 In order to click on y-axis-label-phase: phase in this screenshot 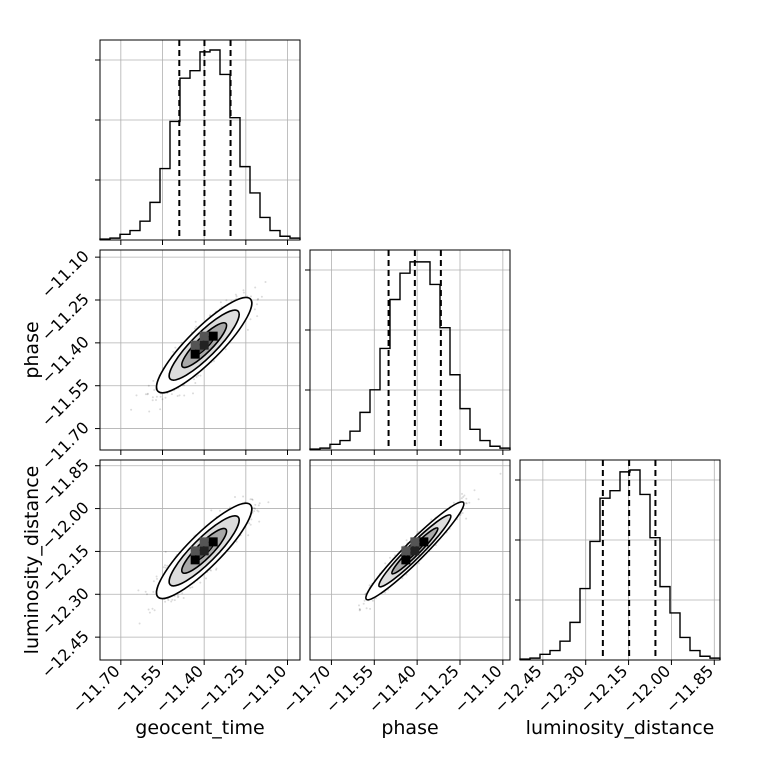, I will do `click(32, 349)`.